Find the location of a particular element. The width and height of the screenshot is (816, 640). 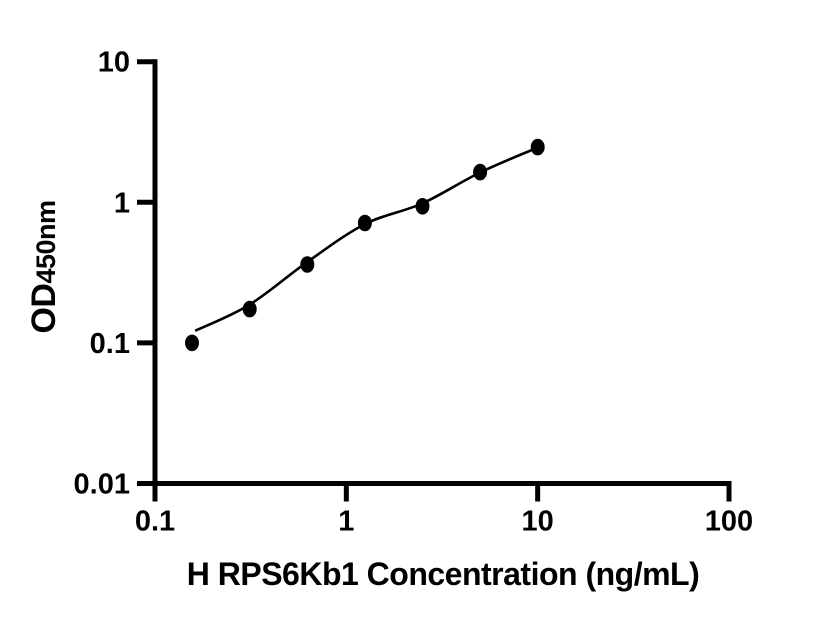

x-tick-label: 10 is located at coordinates (538, 522).